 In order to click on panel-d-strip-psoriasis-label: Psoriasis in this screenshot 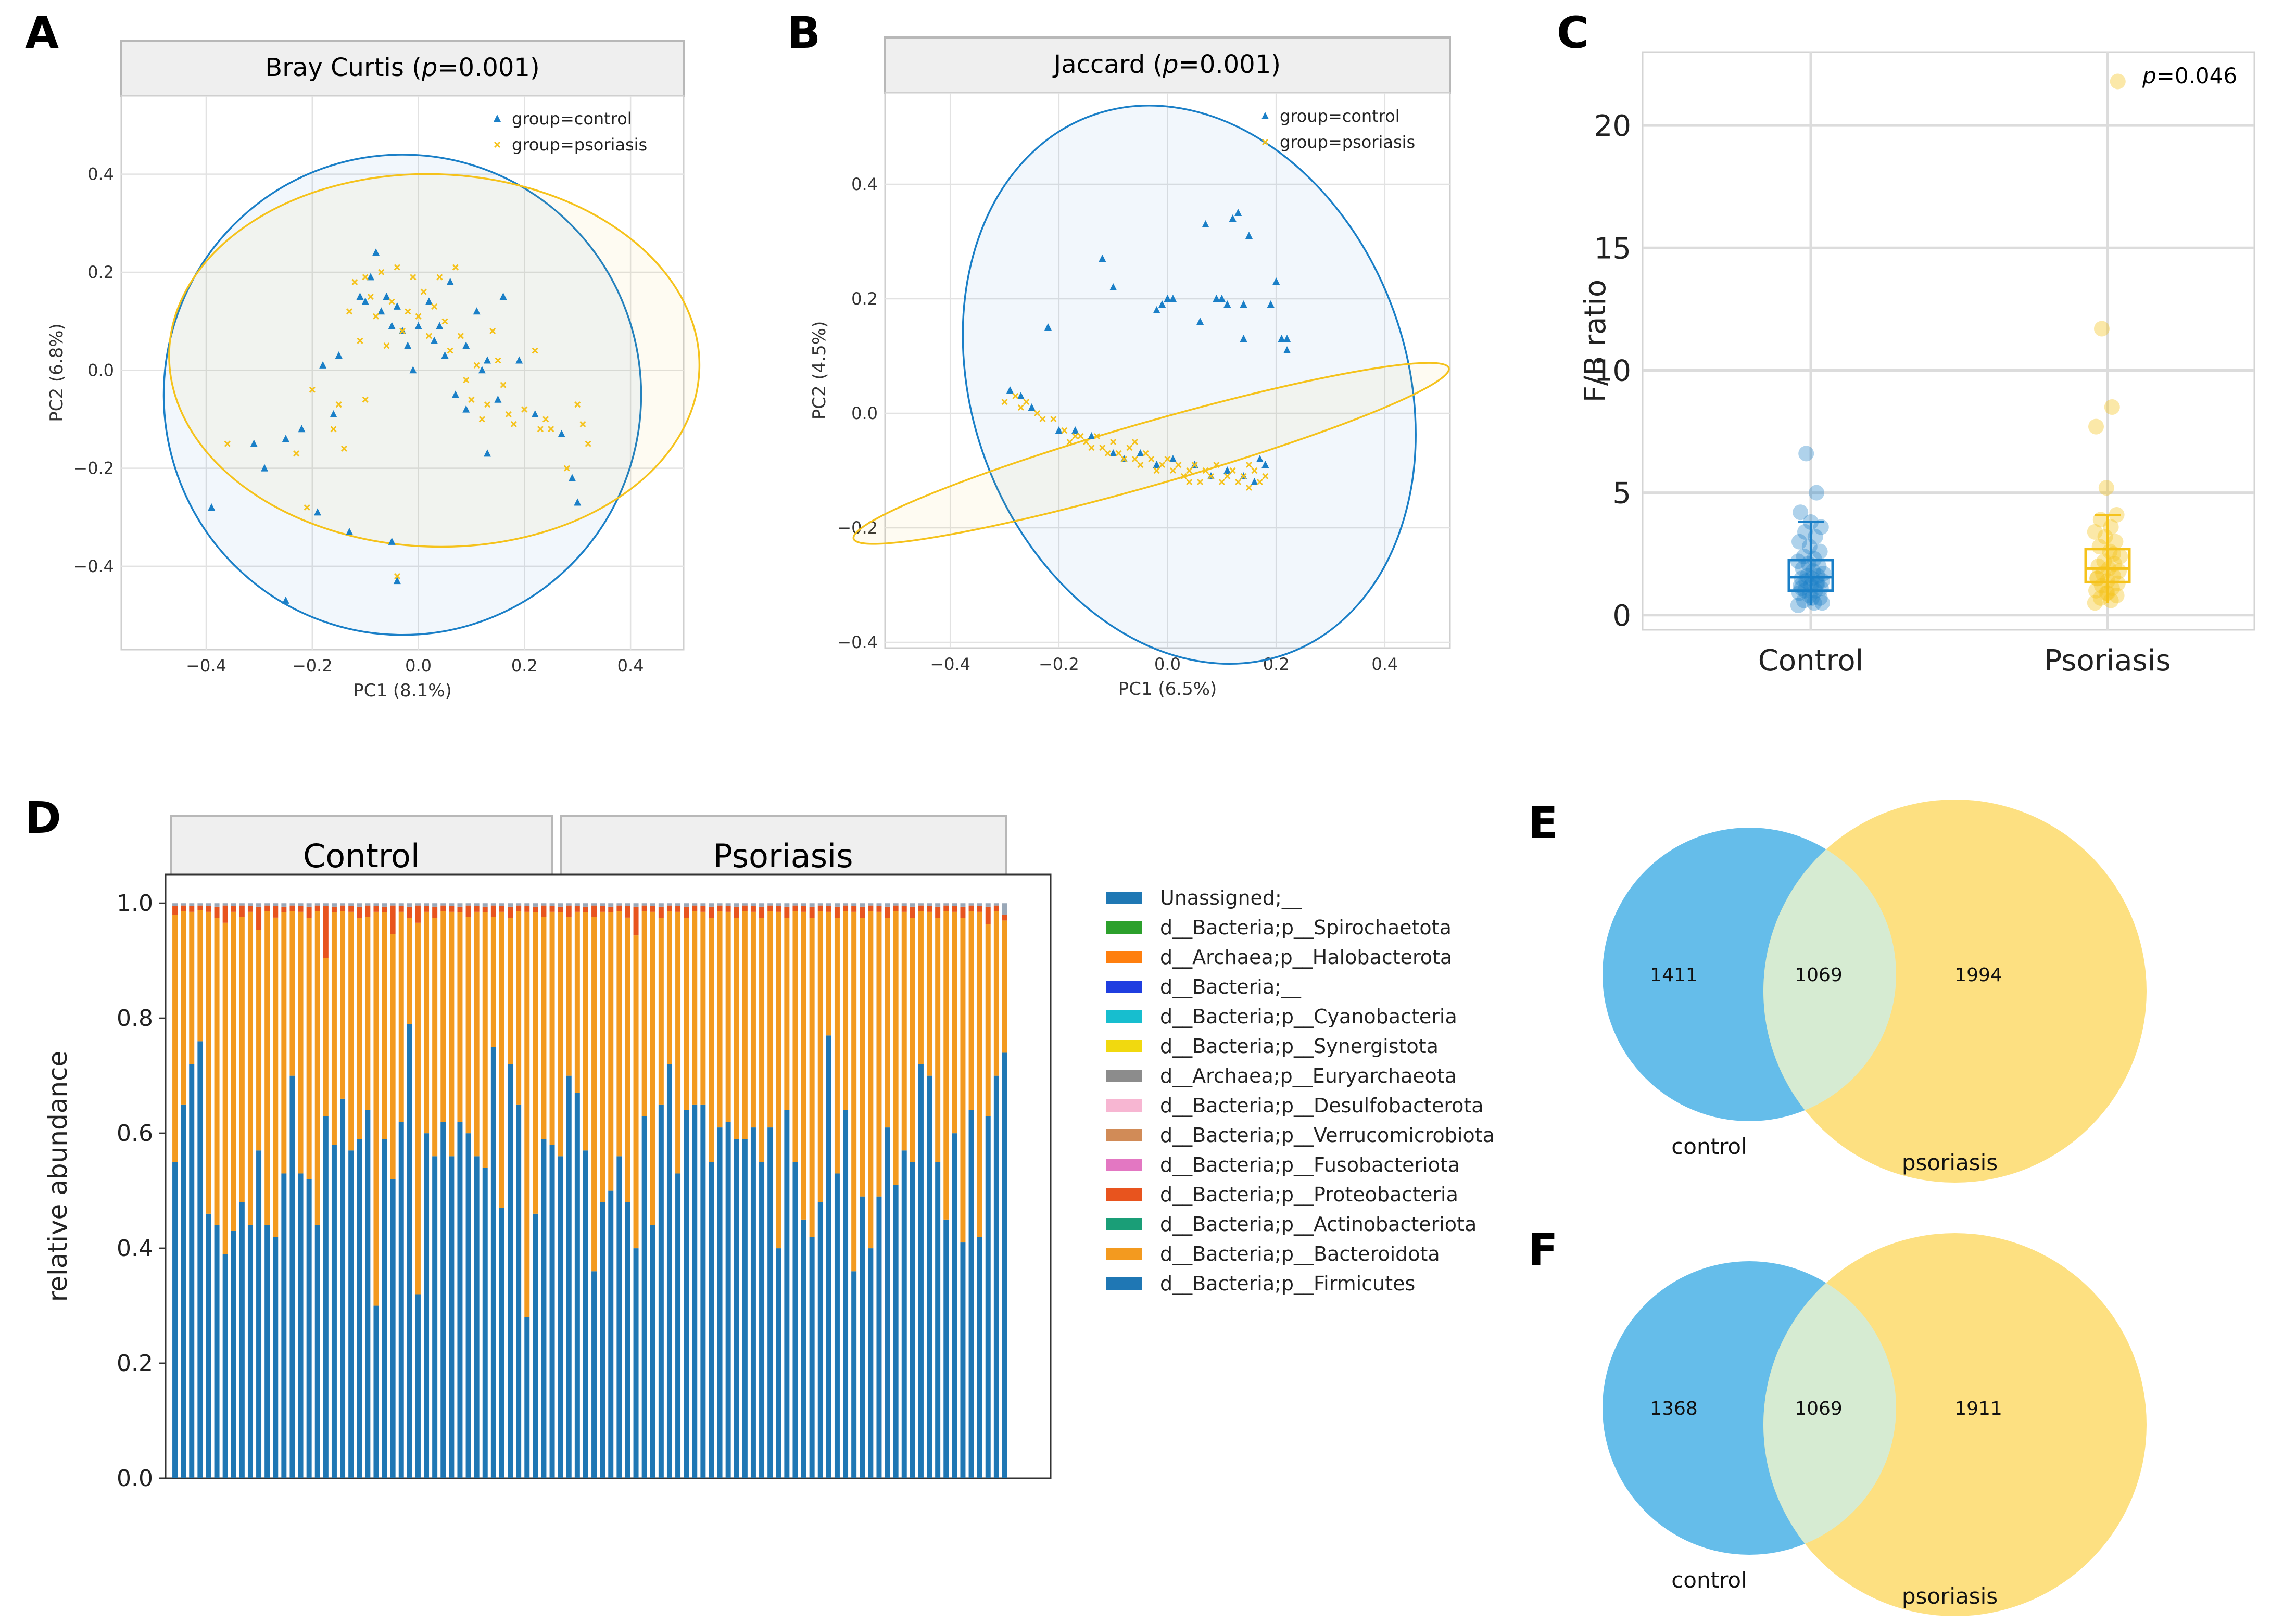, I will do `click(783, 856)`.